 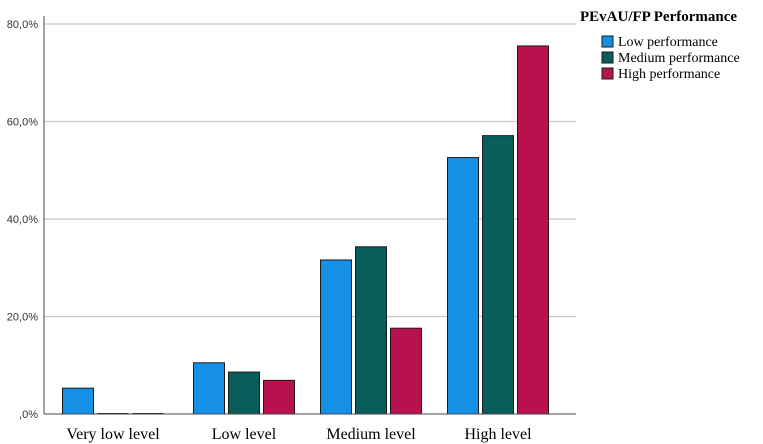 I want to click on x-category-label: Low level, so click(x=244, y=434).